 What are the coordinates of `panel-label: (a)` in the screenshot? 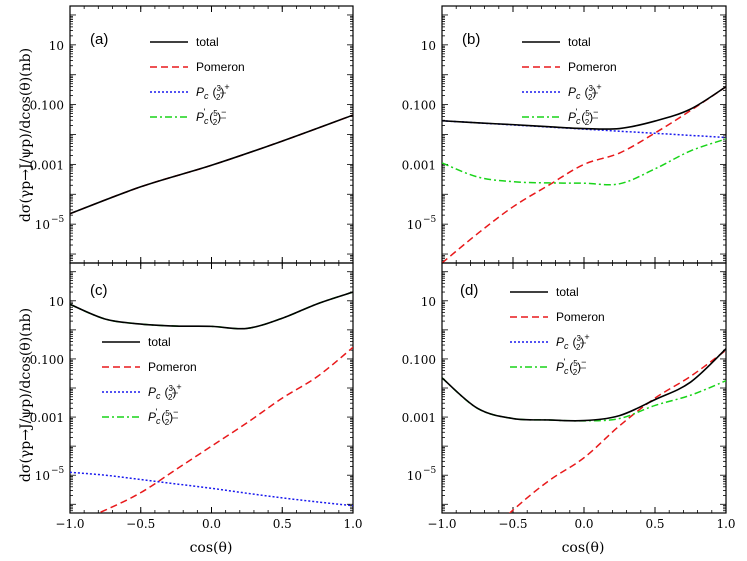 It's located at (99, 39).